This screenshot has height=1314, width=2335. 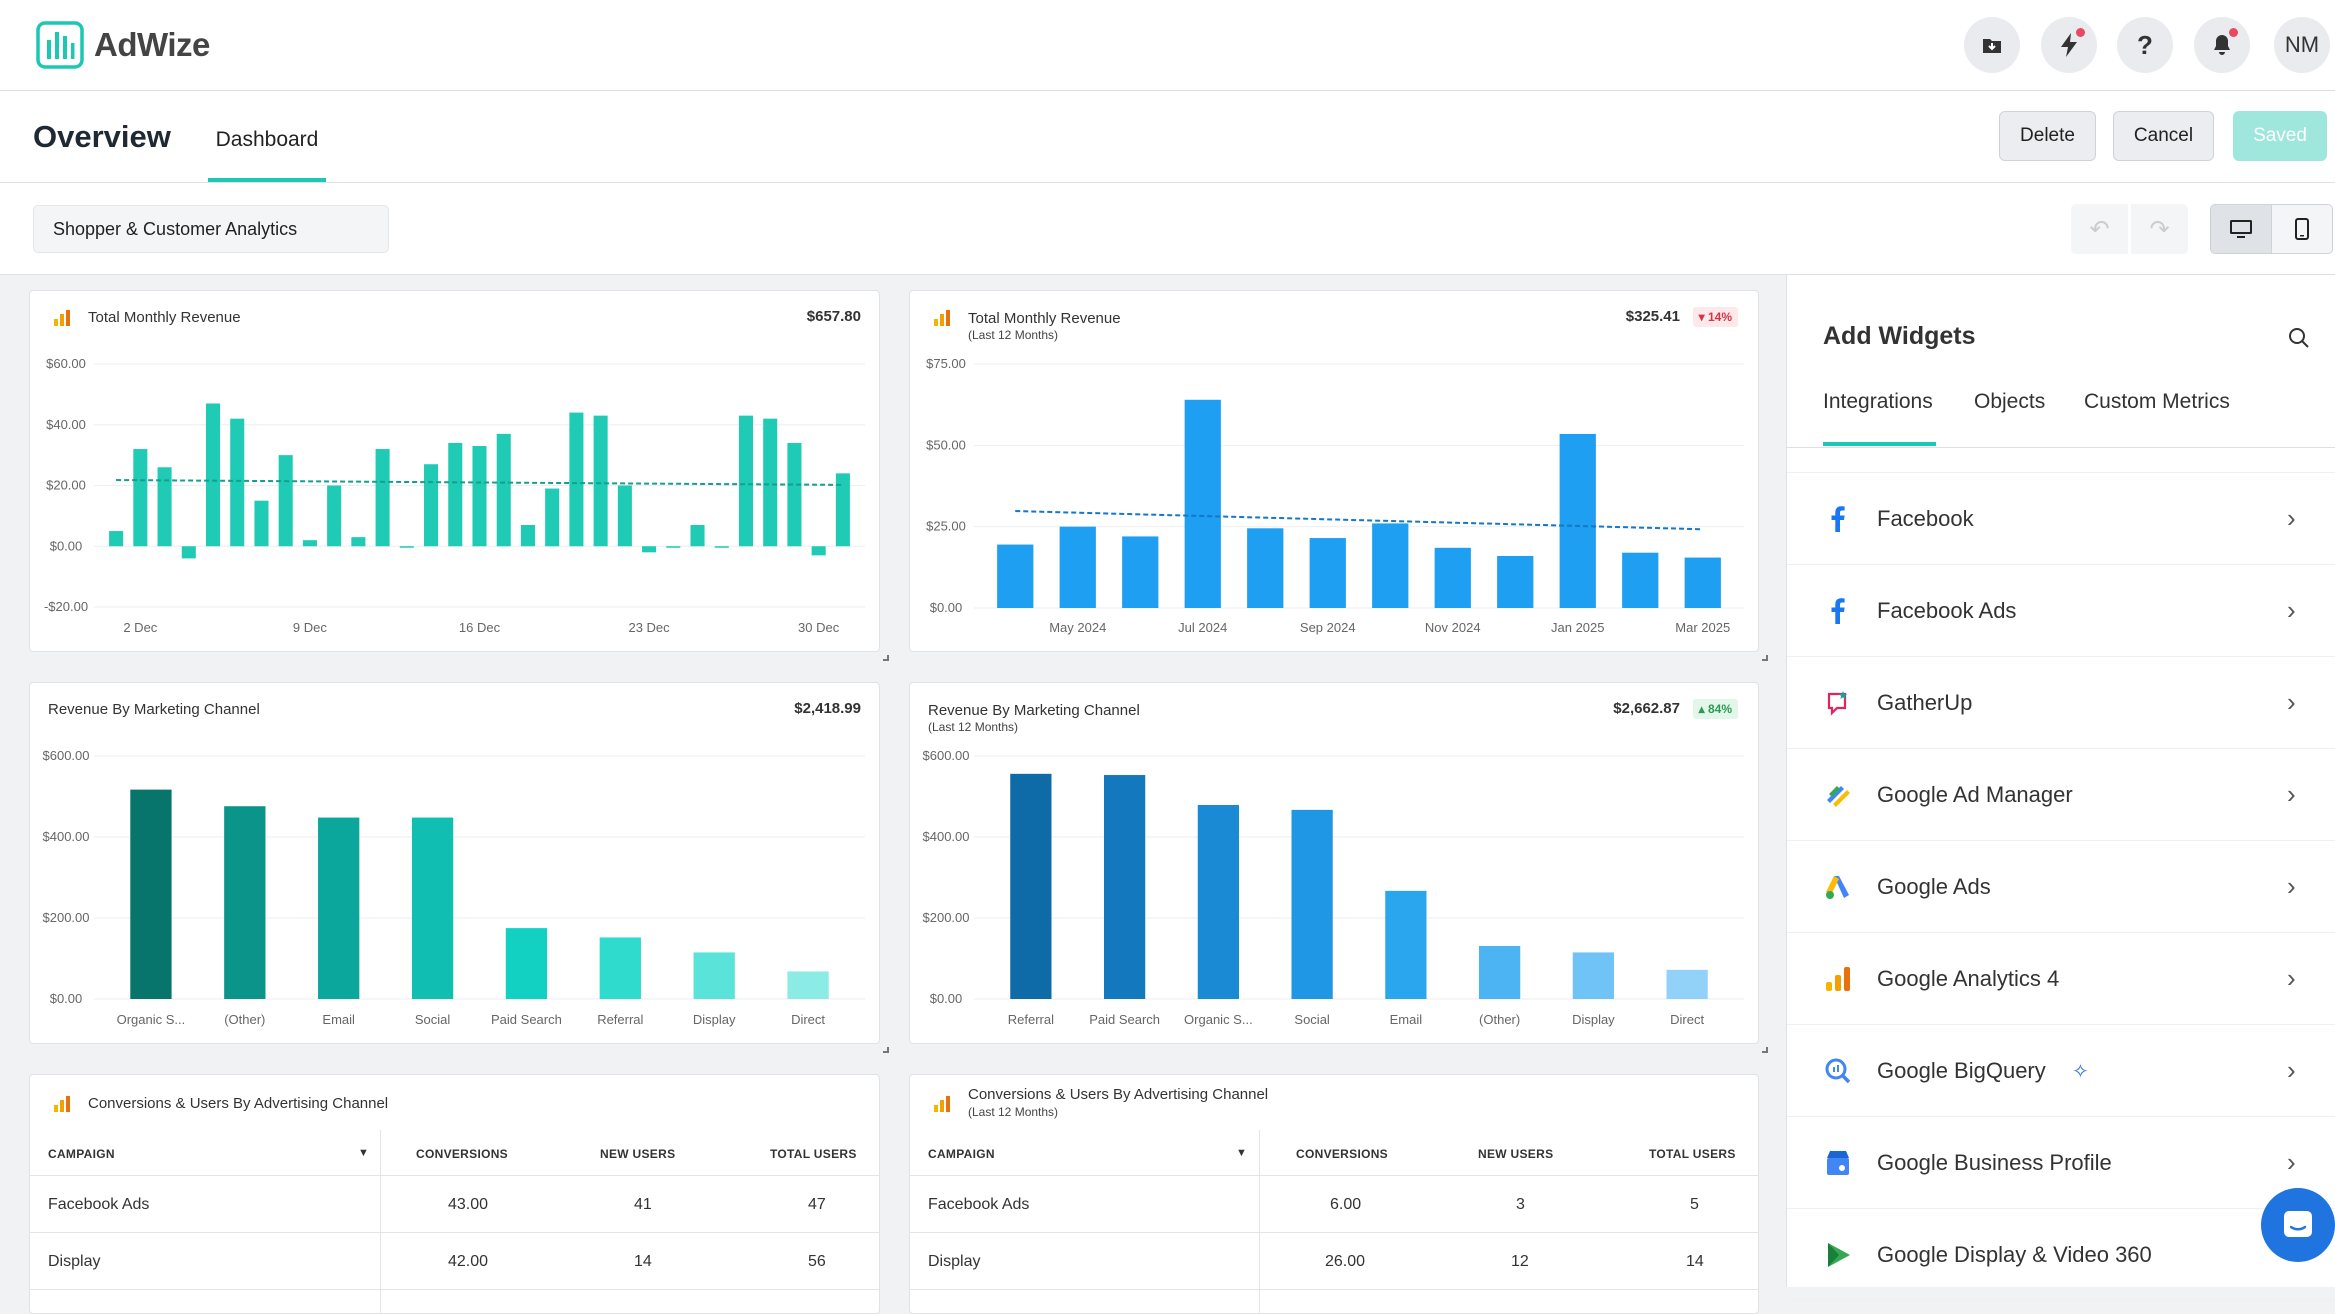 I want to click on display-video-icon, so click(x=1839, y=1255).